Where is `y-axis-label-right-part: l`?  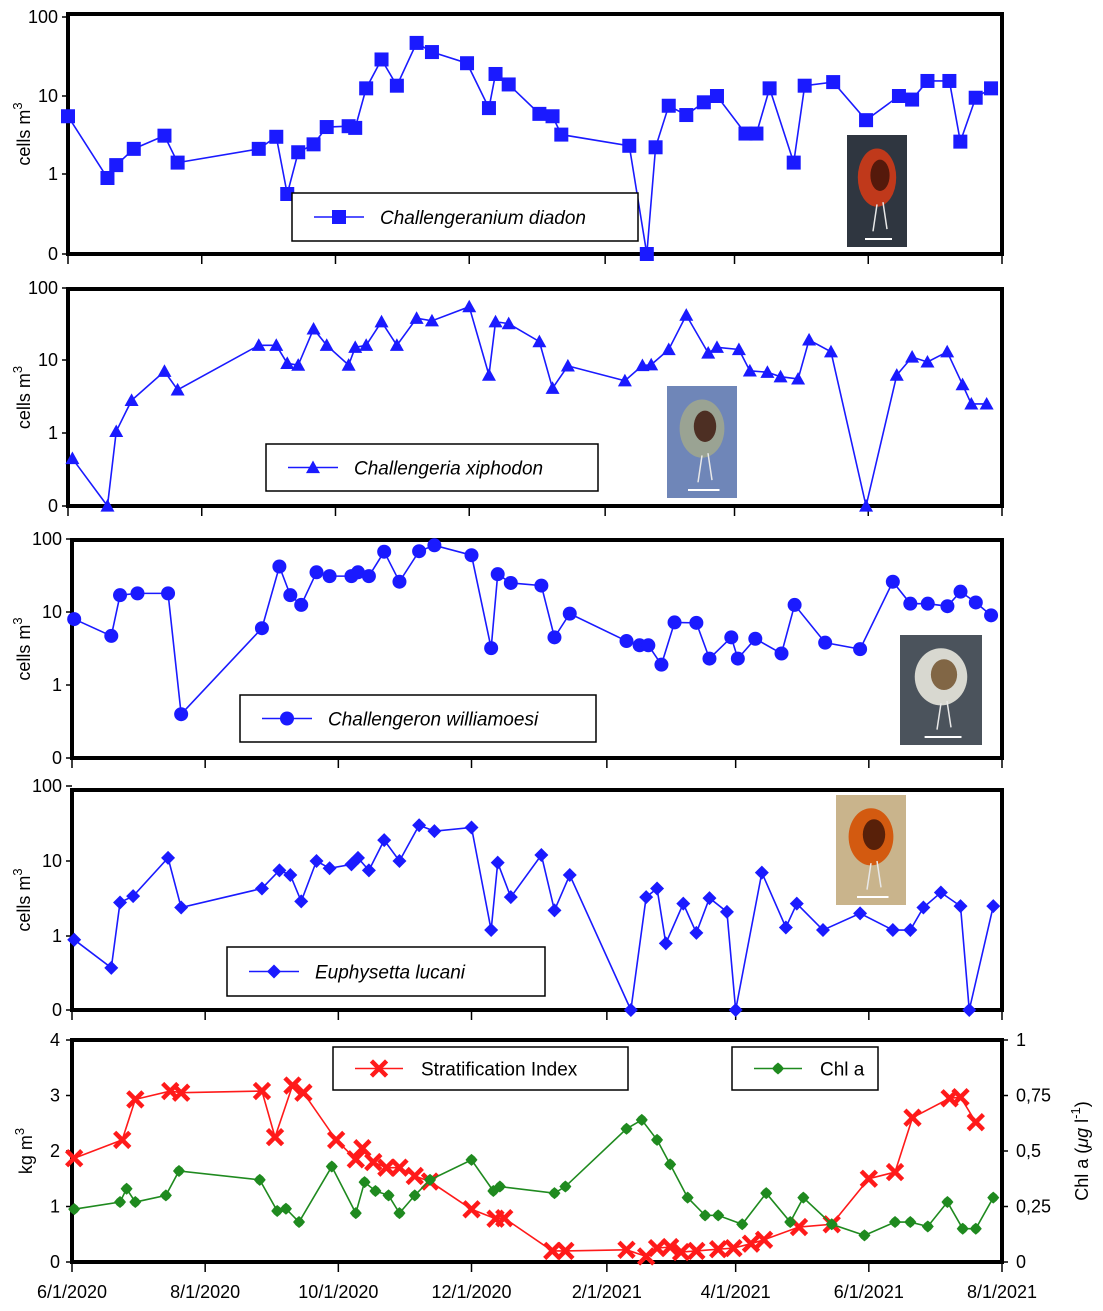
y-axis-label-right-part: l is located at coordinates (1082, 1123).